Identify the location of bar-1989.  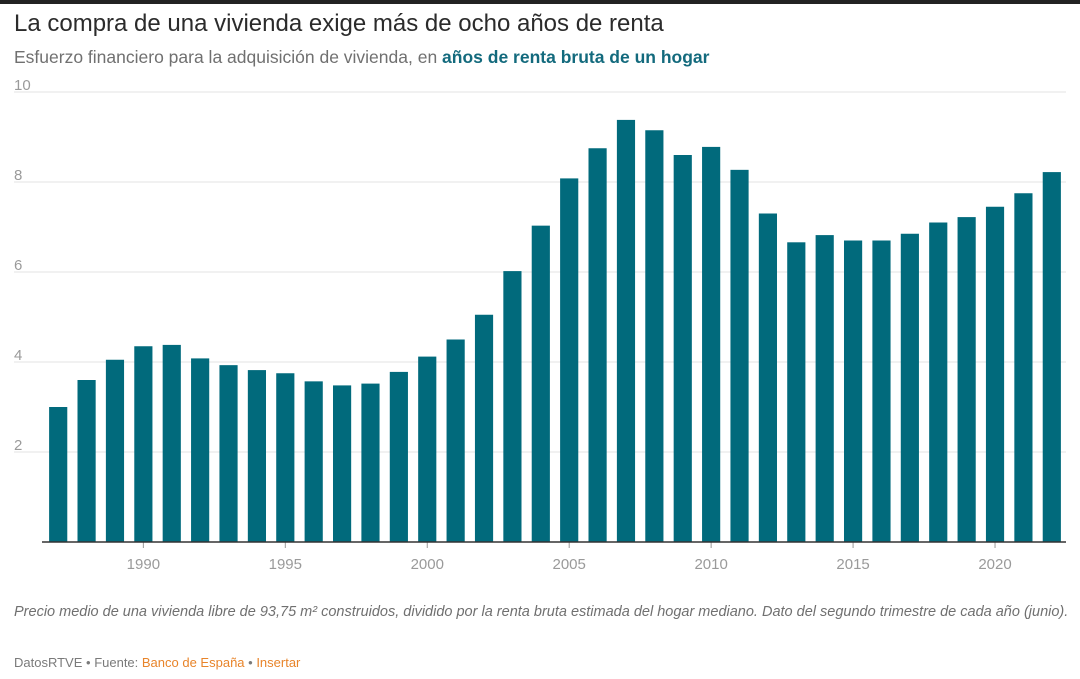
(115, 450).